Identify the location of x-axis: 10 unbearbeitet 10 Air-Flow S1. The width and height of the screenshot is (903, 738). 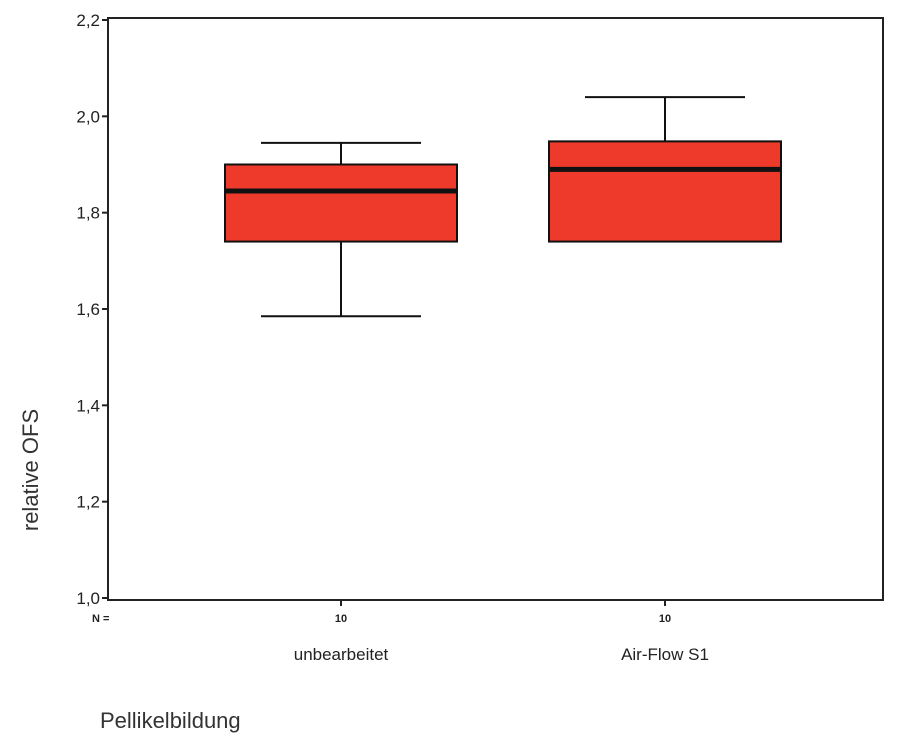
(501, 632).